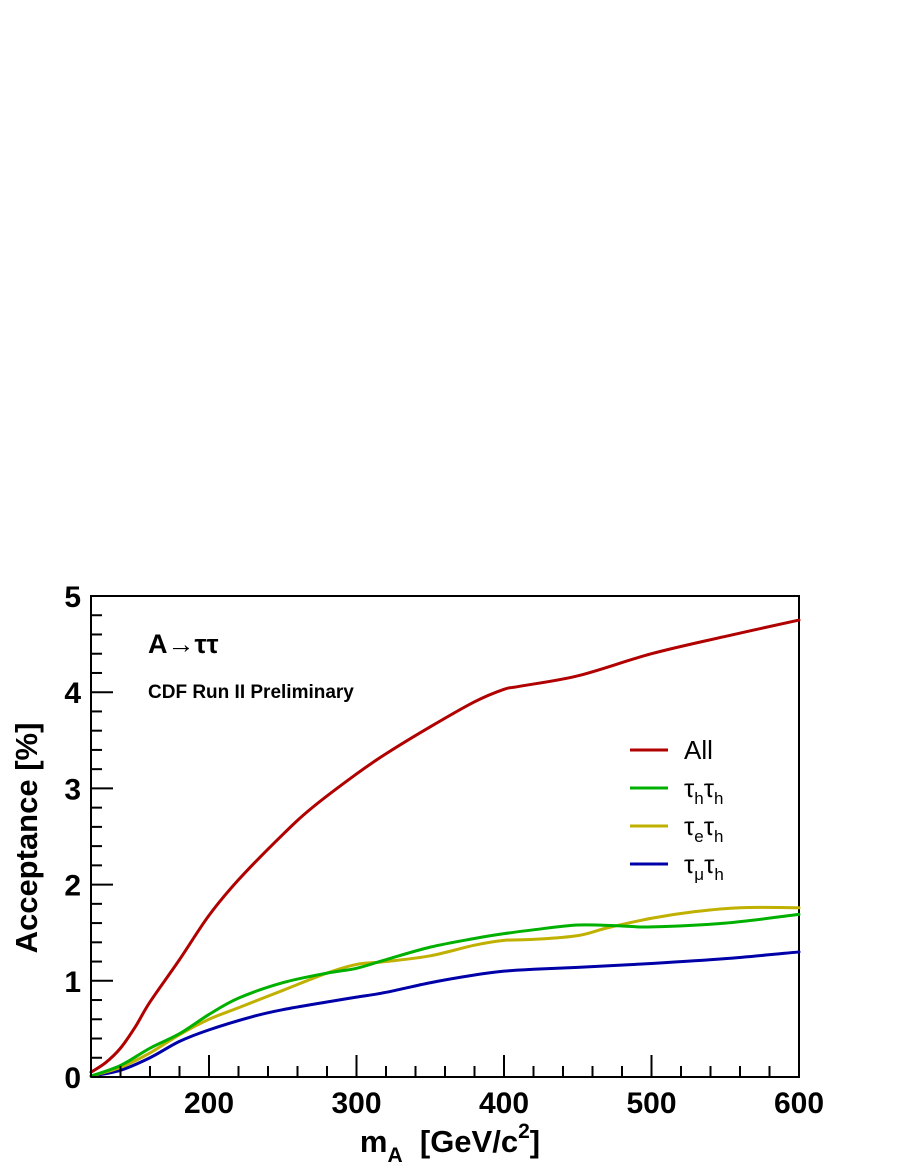  Describe the element at coordinates (460, 1141) in the screenshot. I see `x-axis-title-units: [GeV/c` at that location.